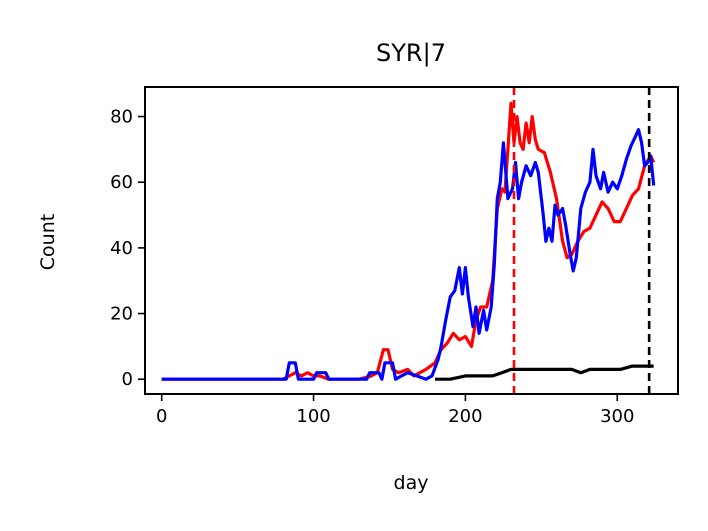 This screenshot has width=708, height=531. Describe the element at coordinates (617, 416) in the screenshot. I see `x-tick-label-300: 300` at that location.